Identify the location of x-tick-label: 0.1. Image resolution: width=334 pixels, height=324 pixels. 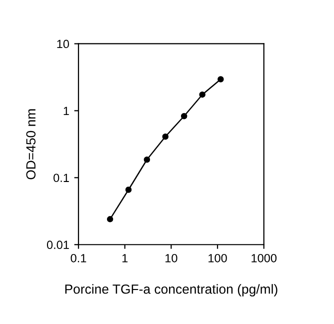
(78, 258).